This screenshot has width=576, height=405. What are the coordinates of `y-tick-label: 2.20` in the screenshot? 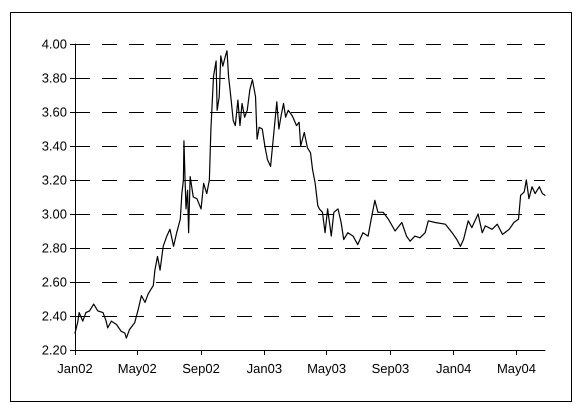 It's located at (54, 350).